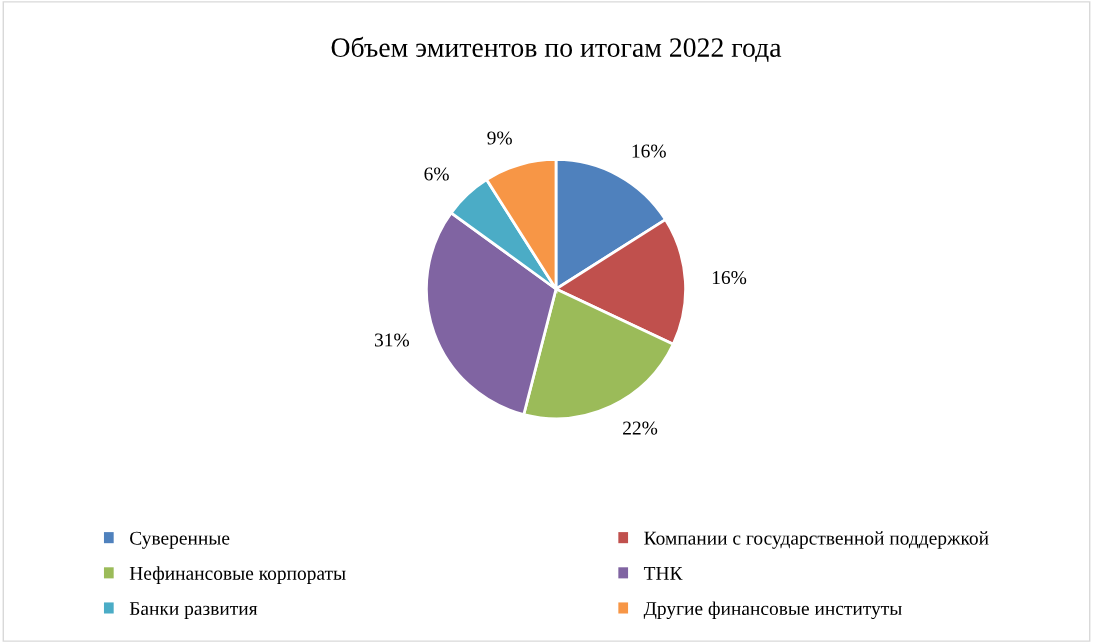  What do you see at coordinates (436, 174) in the screenshot?
I see `data-label: 6%` at bounding box center [436, 174].